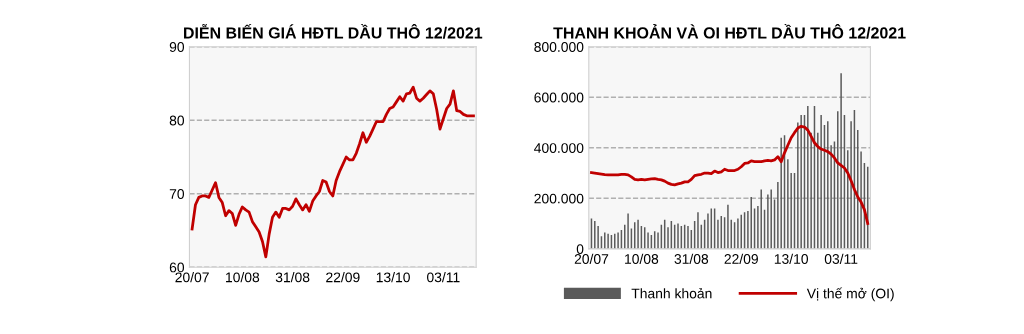 The width and height of the screenshot is (1024, 334). What do you see at coordinates (177, 120) in the screenshot?
I see `y-tick-label: 80` at bounding box center [177, 120].